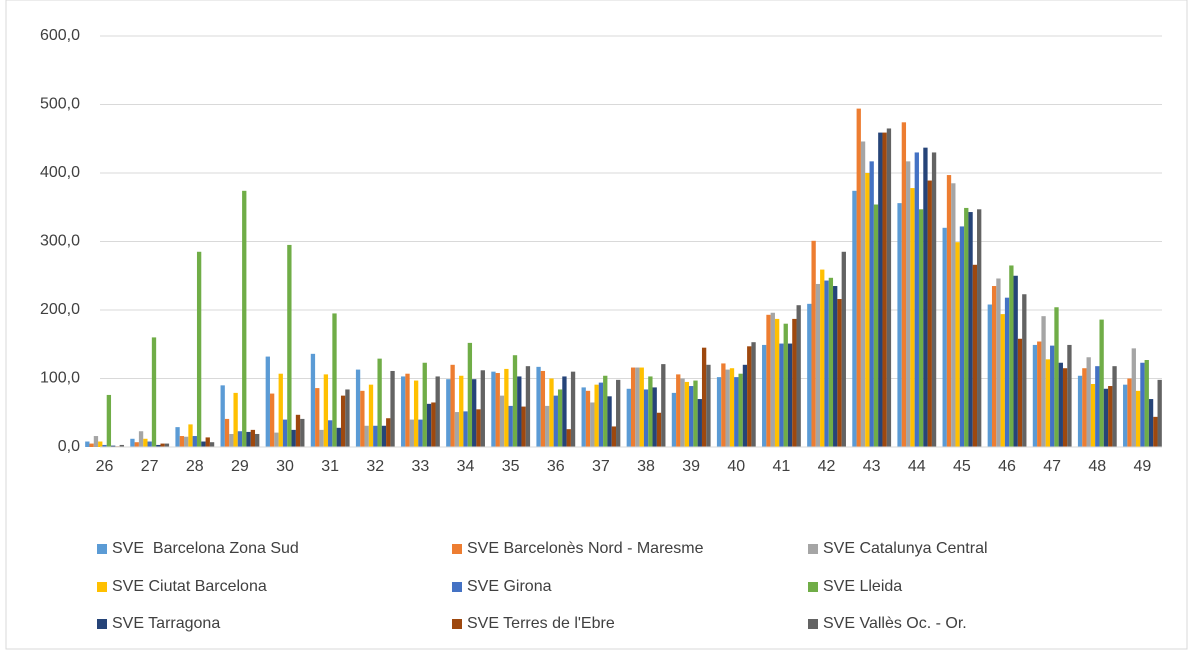 The height and width of the screenshot is (650, 1188). What do you see at coordinates (105, 466) in the screenshot?
I see `x-tick-label: 26` at bounding box center [105, 466].